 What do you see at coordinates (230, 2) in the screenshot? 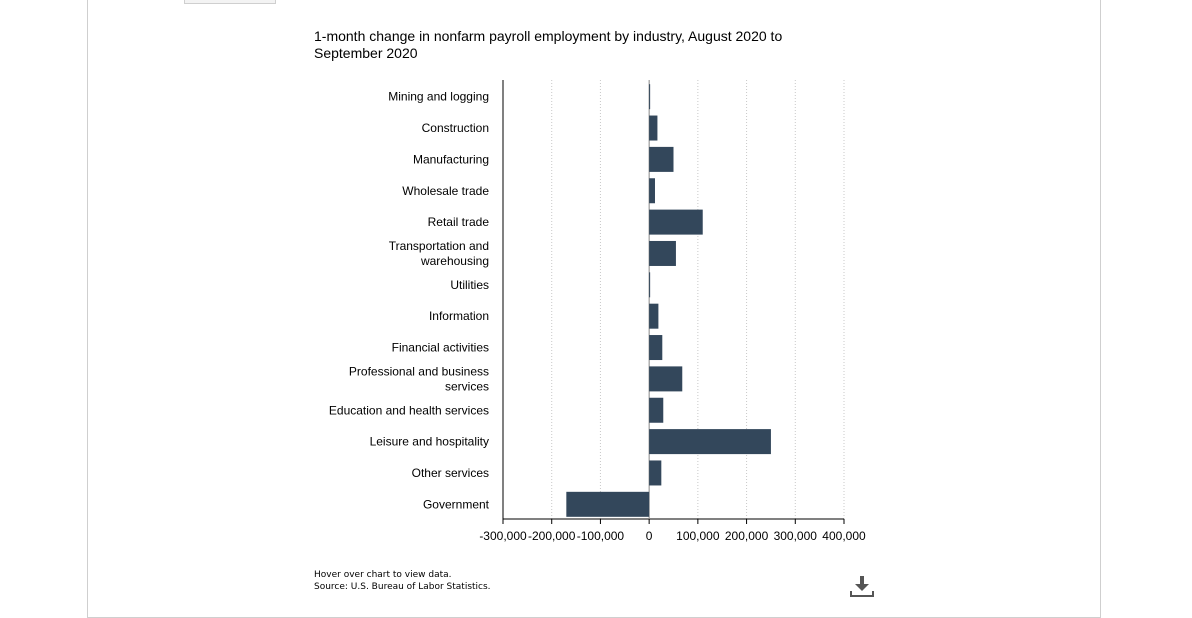
I see `tab-stub` at bounding box center [230, 2].